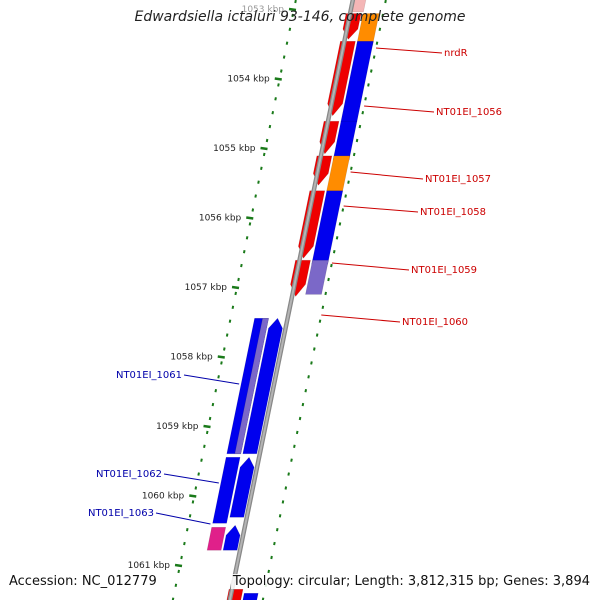  Describe the element at coordinates (163, 497) in the screenshot. I see `kbp-label: 1060 kbp` at that location.